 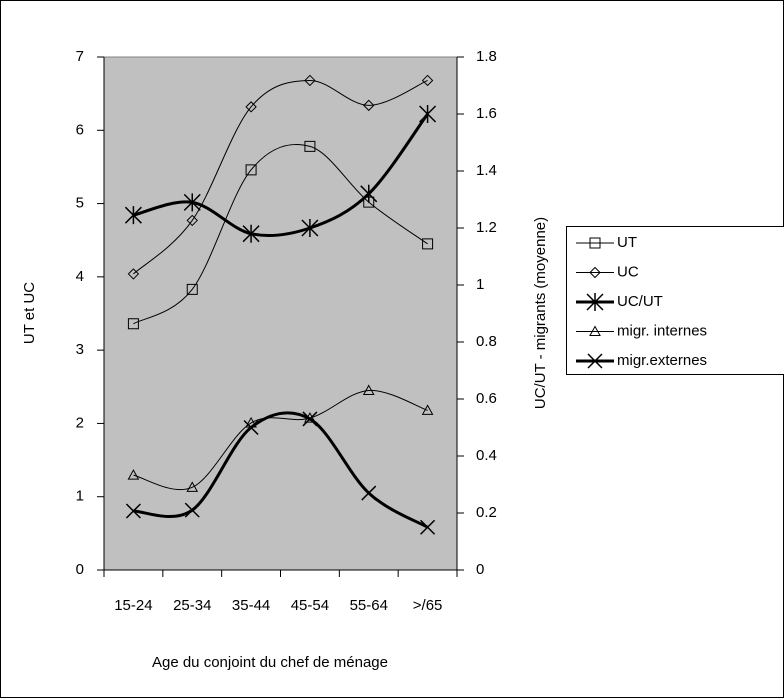 What do you see at coordinates (192, 605) in the screenshot?
I see `x-tick-label: 25-34` at bounding box center [192, 605].